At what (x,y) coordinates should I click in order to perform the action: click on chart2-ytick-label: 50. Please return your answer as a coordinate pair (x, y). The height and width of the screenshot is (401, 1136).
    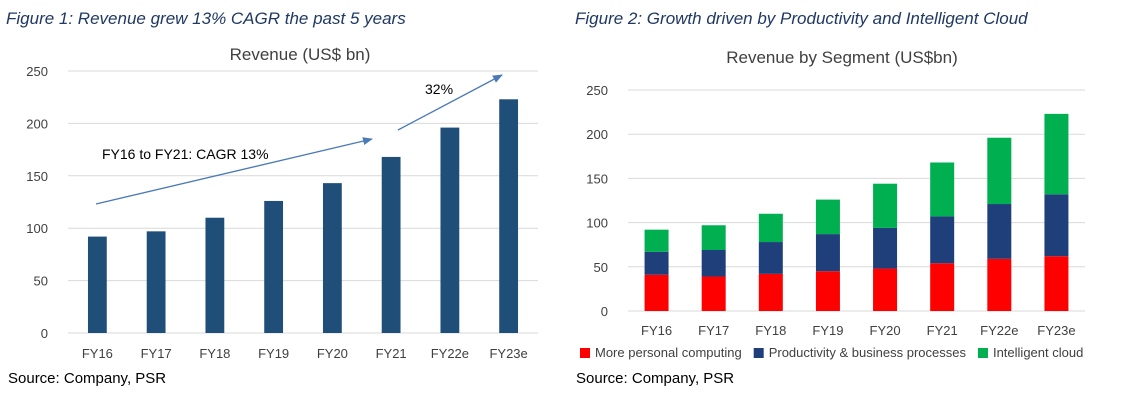
    Looking at the image, I should click on (601, 267).